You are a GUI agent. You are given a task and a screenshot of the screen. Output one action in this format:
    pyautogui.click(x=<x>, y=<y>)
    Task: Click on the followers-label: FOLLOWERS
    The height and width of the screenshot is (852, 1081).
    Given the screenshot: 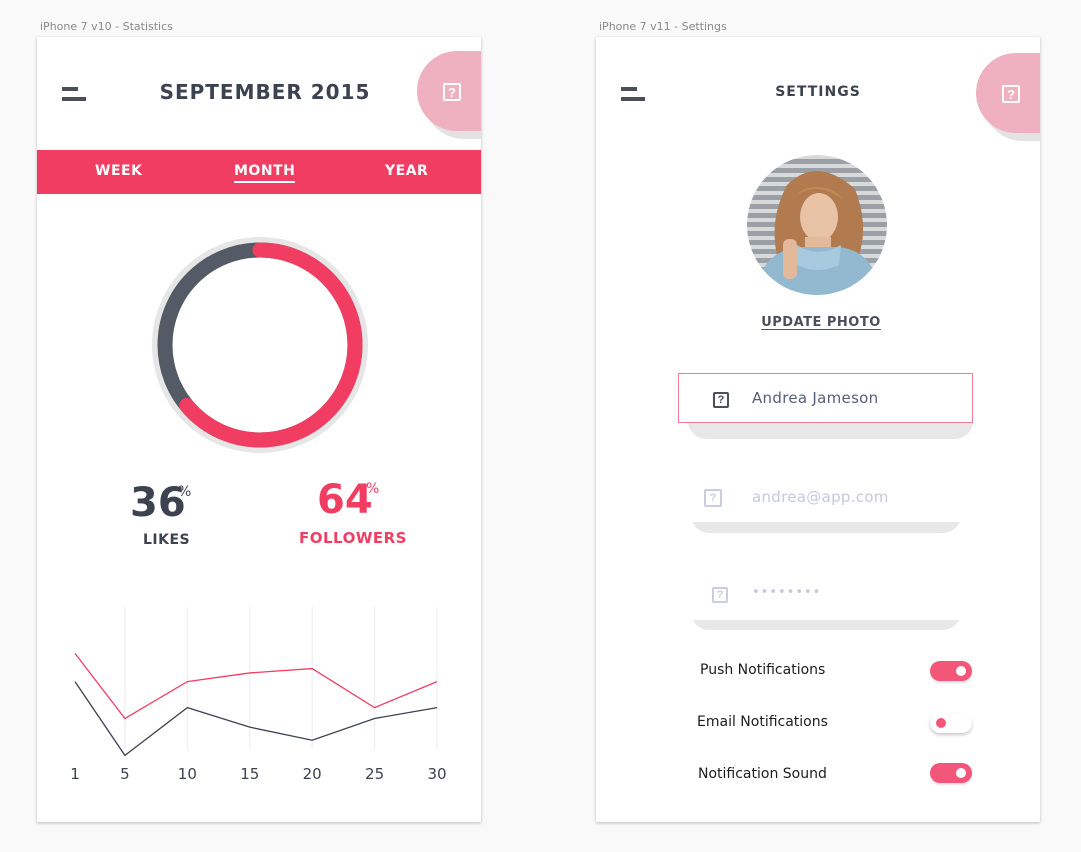 What is the action you would take?
    pyautogui.click(x=353, y=538)
    